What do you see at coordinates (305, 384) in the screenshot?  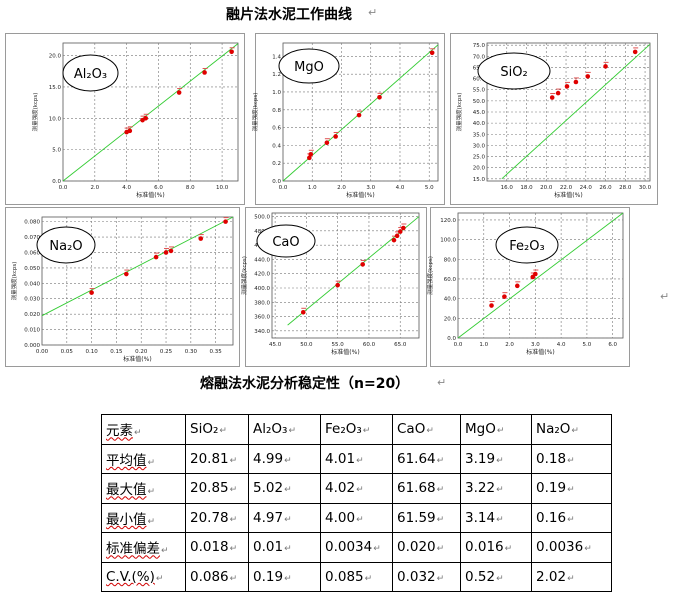 I see `table-title: 熔融法水泥分析稳定性（n=20）` at bounding box center [305, 384].